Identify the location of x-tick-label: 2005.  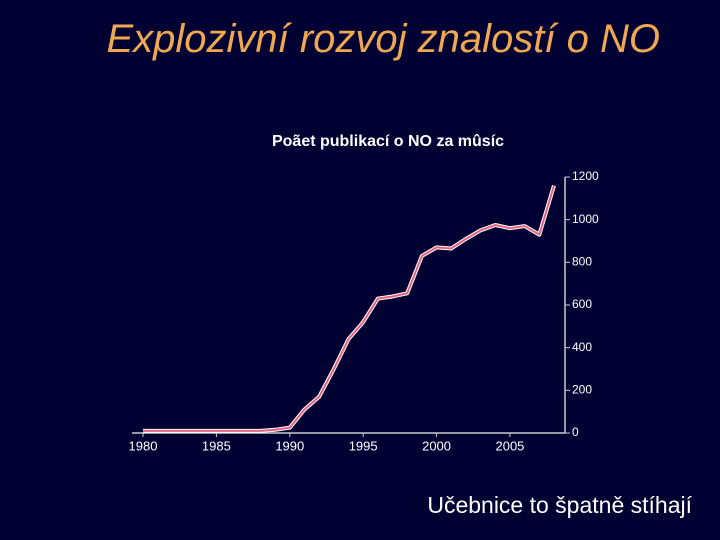
(509, 445).